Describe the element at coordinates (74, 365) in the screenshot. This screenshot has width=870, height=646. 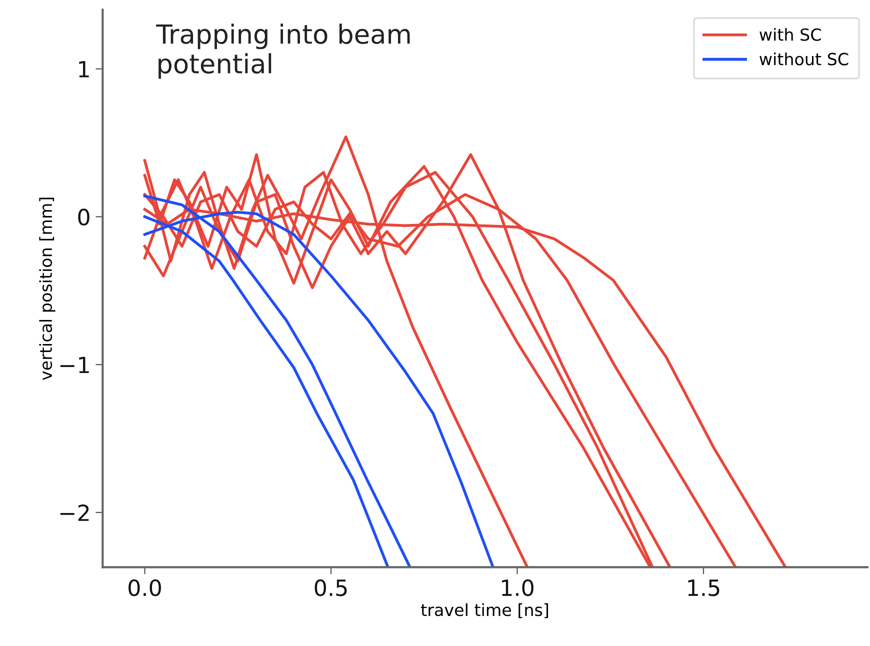
I see `y-tick-label: −1` at that location.